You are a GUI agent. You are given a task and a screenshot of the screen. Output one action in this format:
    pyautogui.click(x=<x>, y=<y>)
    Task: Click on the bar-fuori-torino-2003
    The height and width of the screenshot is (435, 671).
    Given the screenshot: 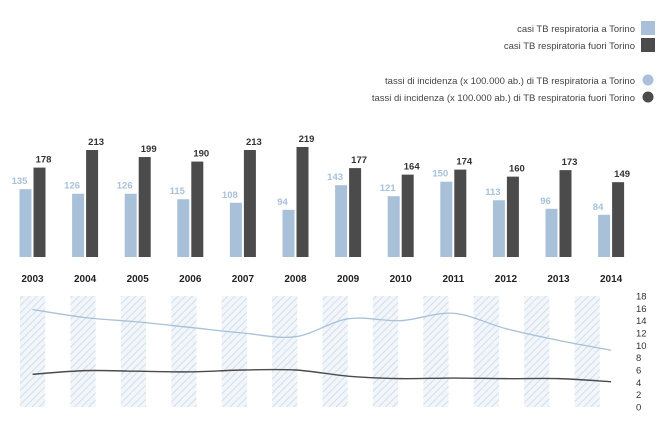 What is the action you would take?
    pyautogui.click(x=39, y=212)
    